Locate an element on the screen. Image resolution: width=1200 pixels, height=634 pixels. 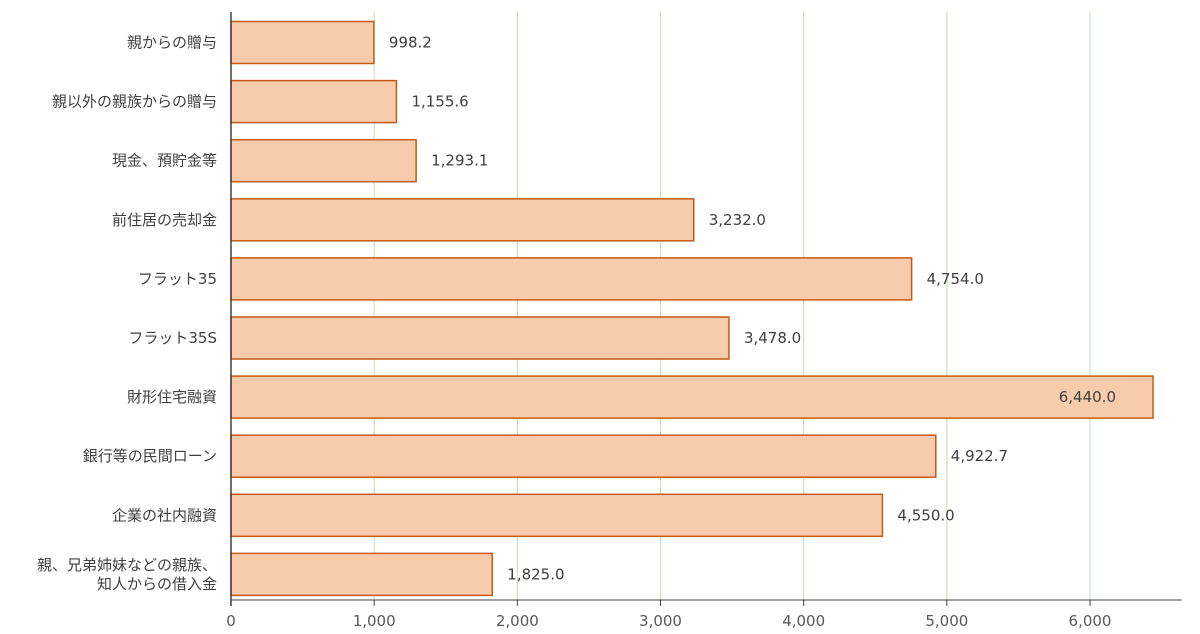
x-tick-label: 1,000 is located at coordinates (374, 621).